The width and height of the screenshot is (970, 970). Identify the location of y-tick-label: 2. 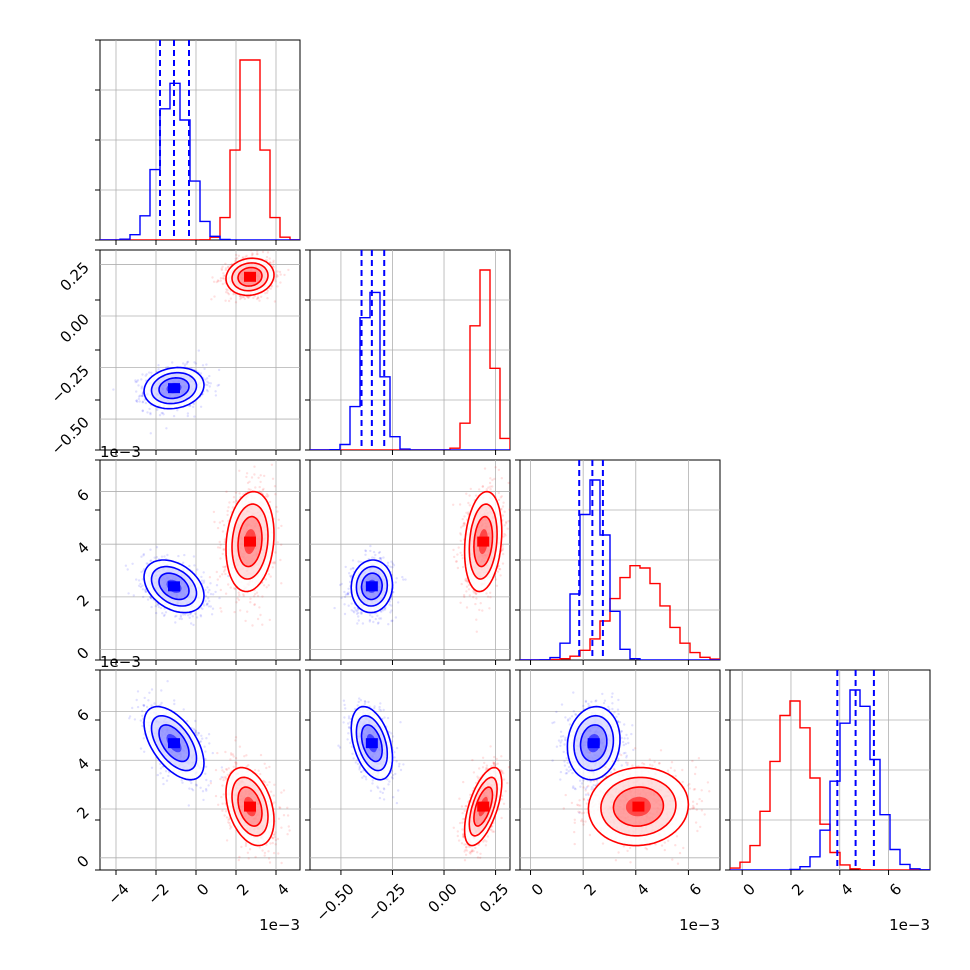
(82, 600).